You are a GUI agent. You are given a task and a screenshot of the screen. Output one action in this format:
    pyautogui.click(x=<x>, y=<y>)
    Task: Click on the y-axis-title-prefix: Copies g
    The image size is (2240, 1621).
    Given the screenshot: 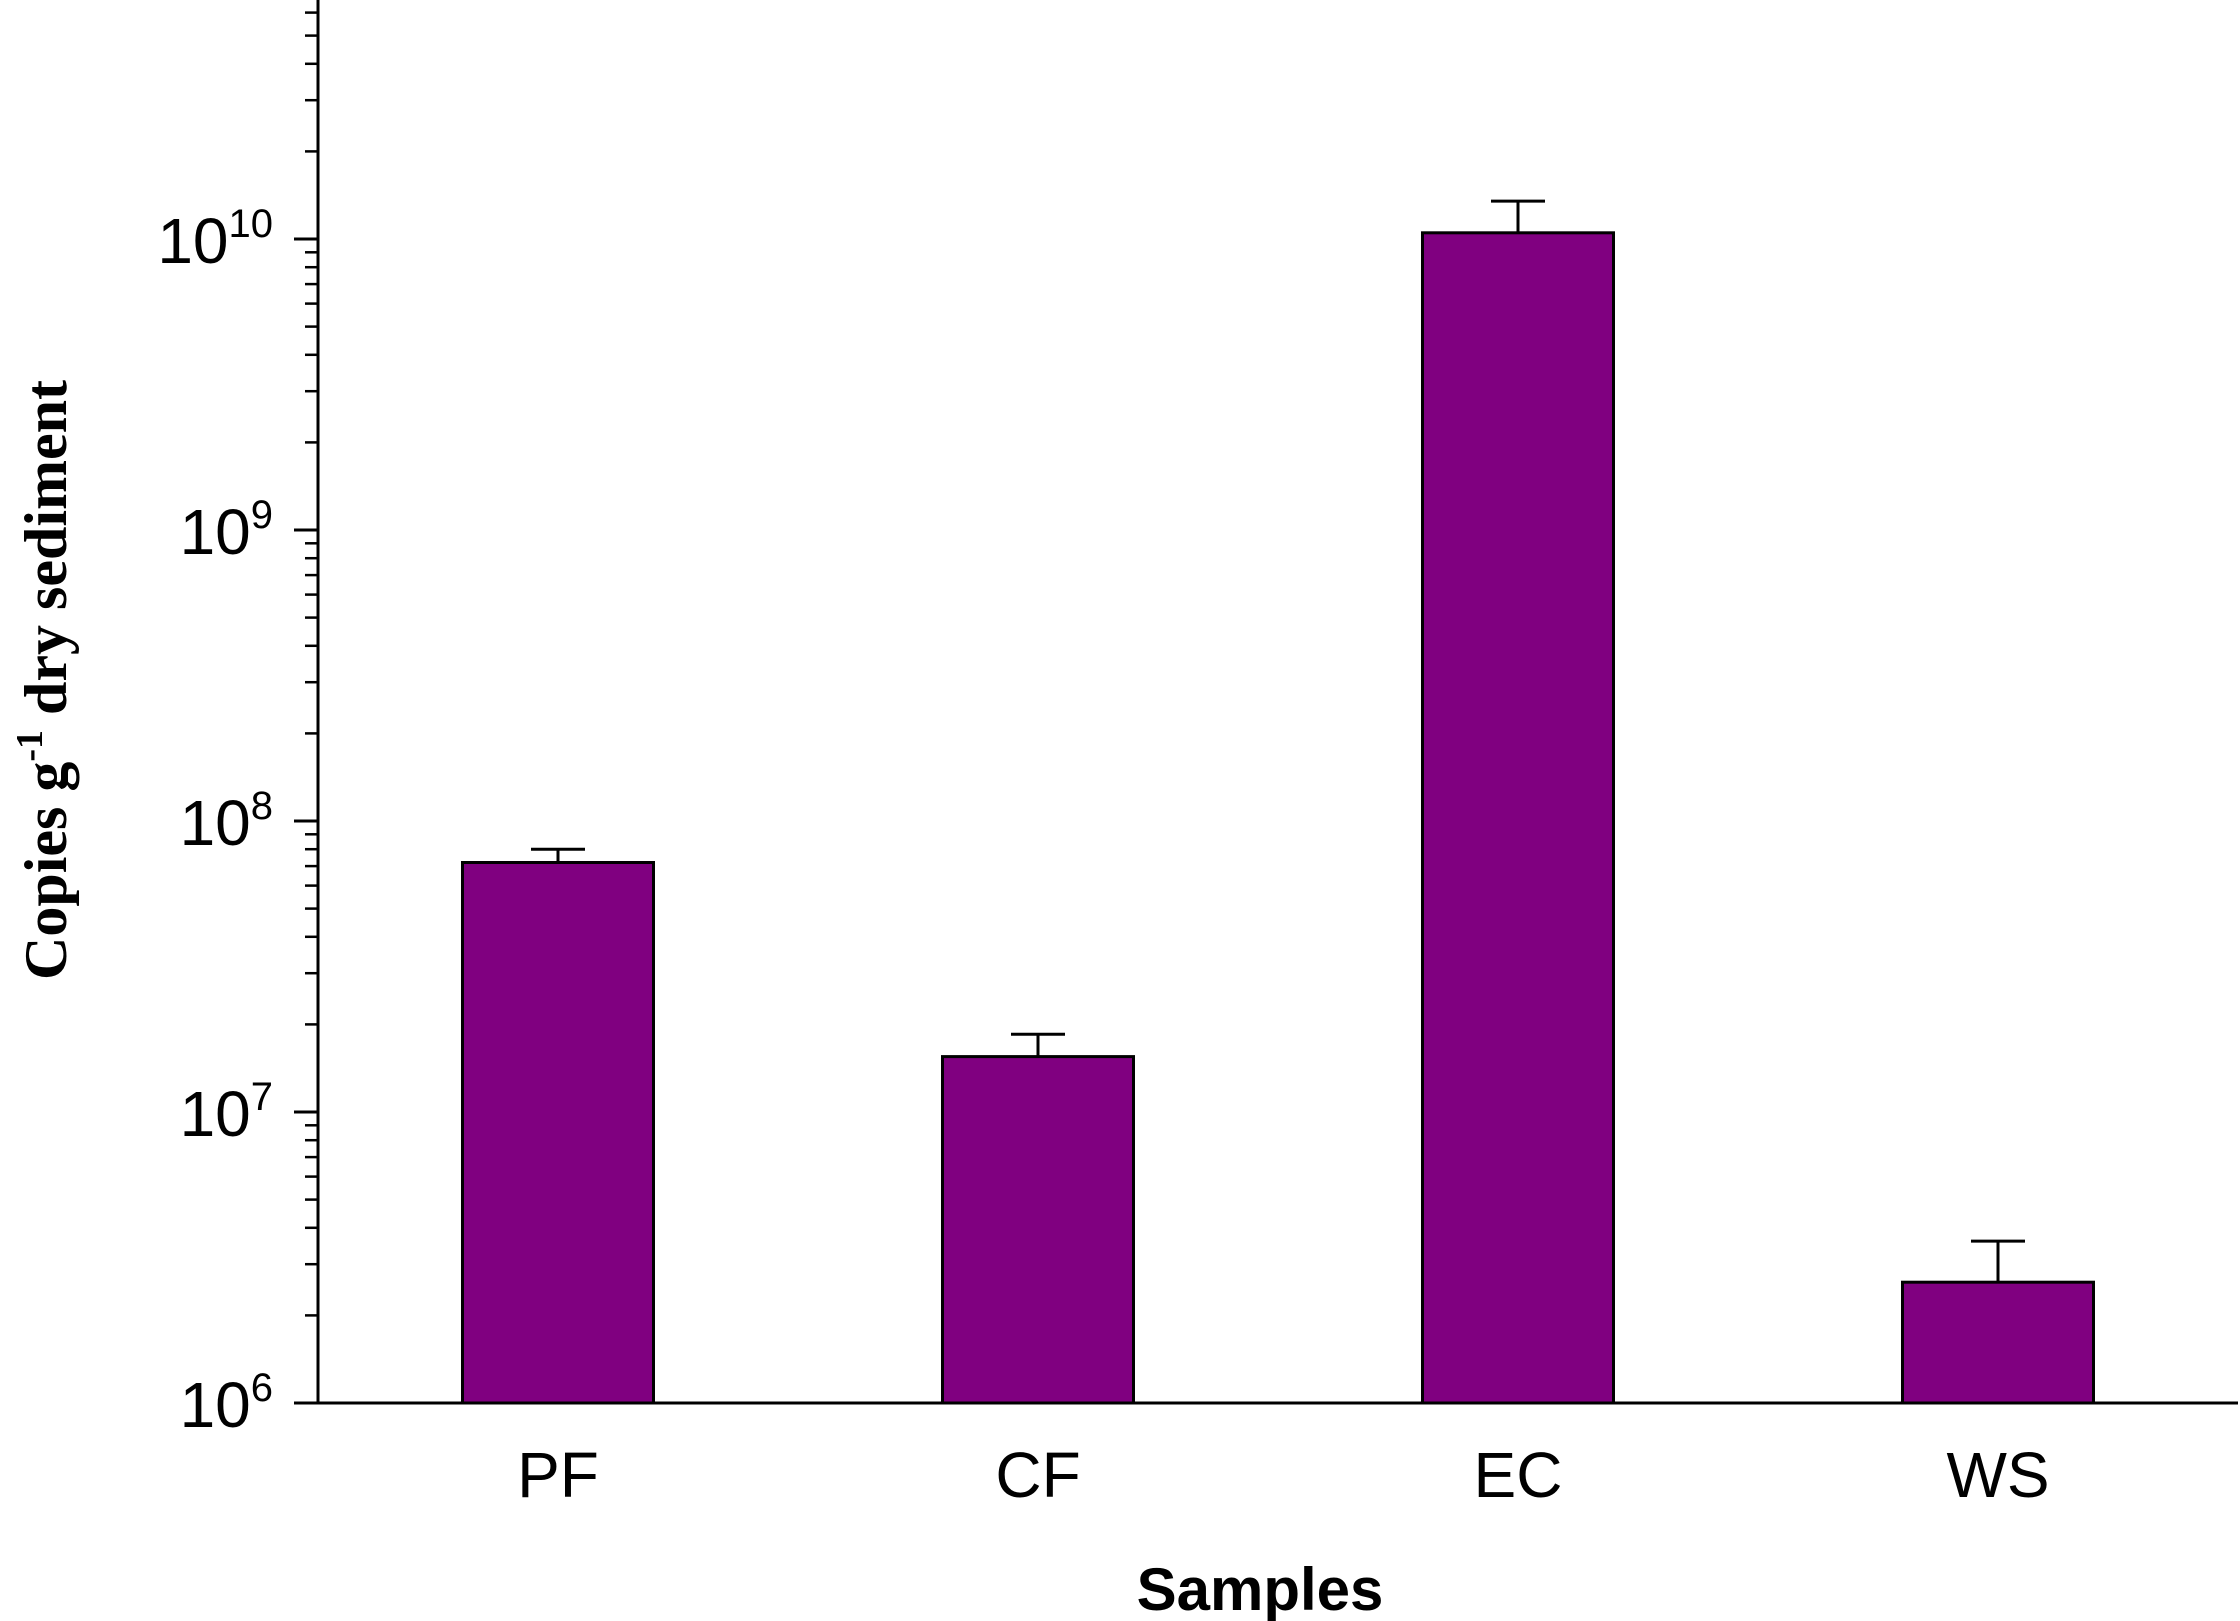 What is the action you would take?
    pyautogui.click(x=46, y=871)
    